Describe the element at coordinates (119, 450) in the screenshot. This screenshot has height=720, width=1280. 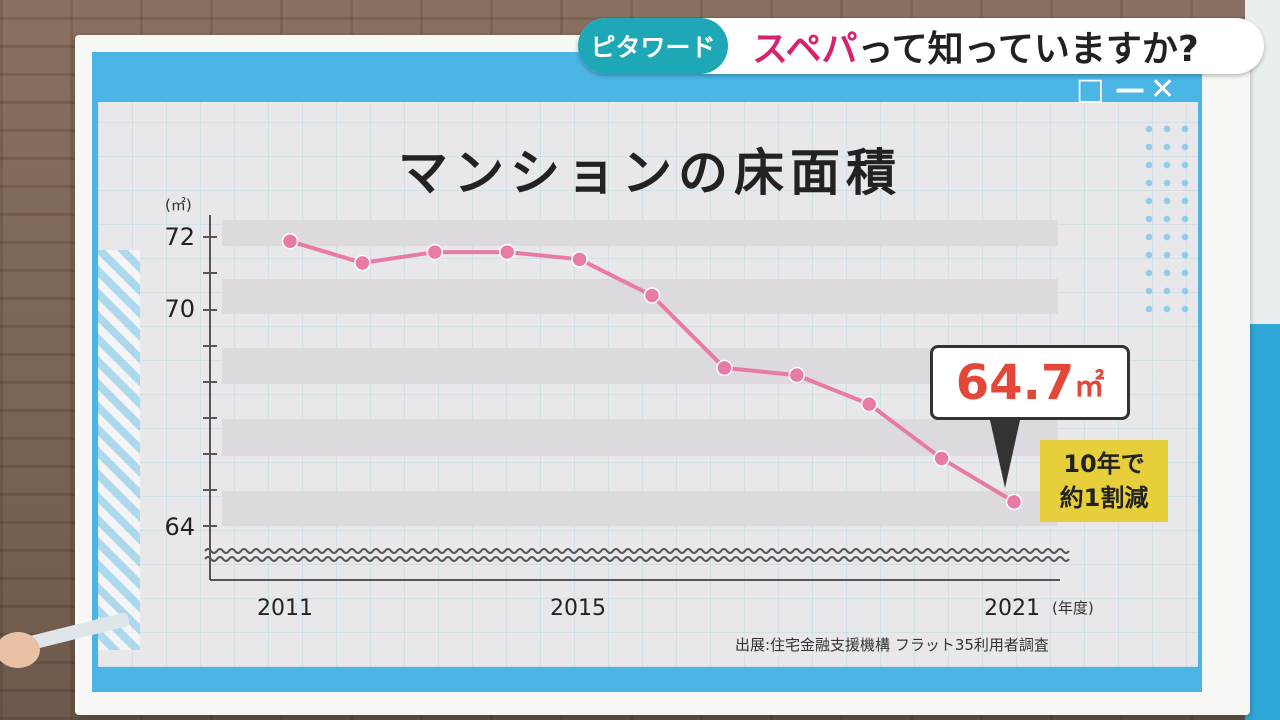
I see `stripe-decoration` at that location.